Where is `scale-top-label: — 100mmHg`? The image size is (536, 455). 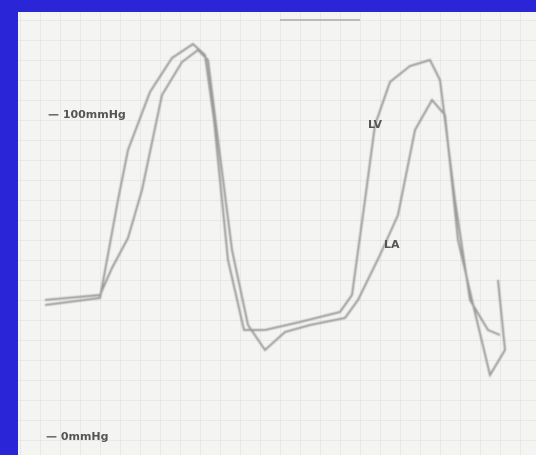 scale-top-label: — 100mmHg is located at coordinates (87, 114).